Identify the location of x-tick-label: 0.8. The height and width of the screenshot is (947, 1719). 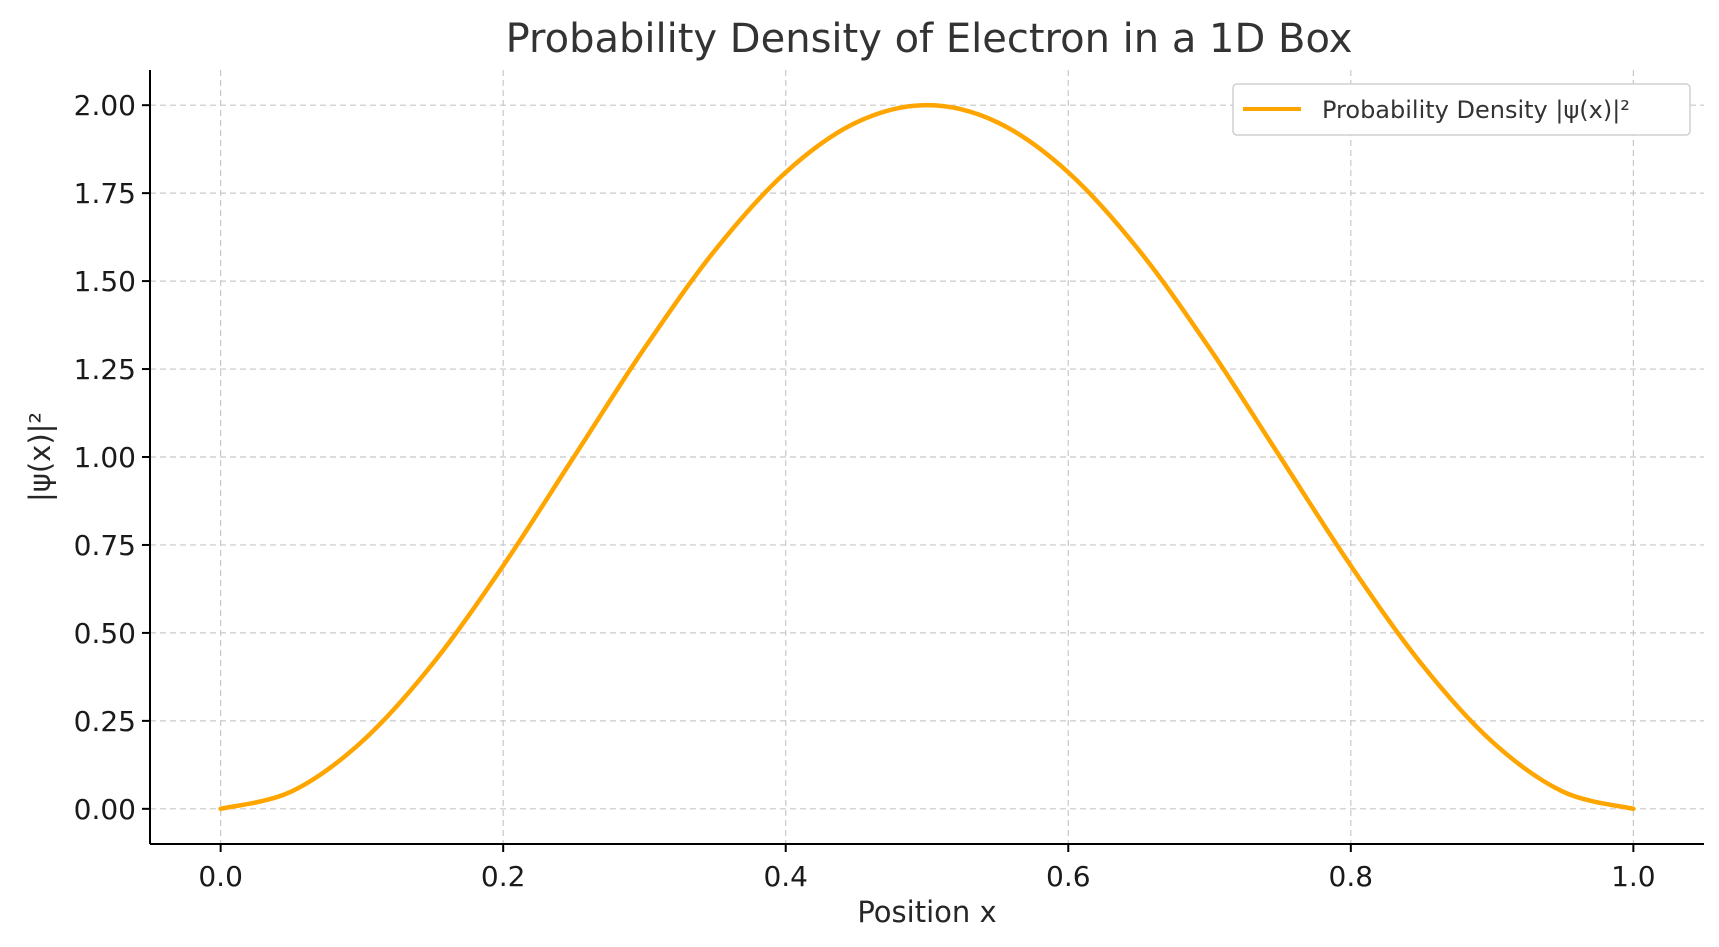
(1351, 876).